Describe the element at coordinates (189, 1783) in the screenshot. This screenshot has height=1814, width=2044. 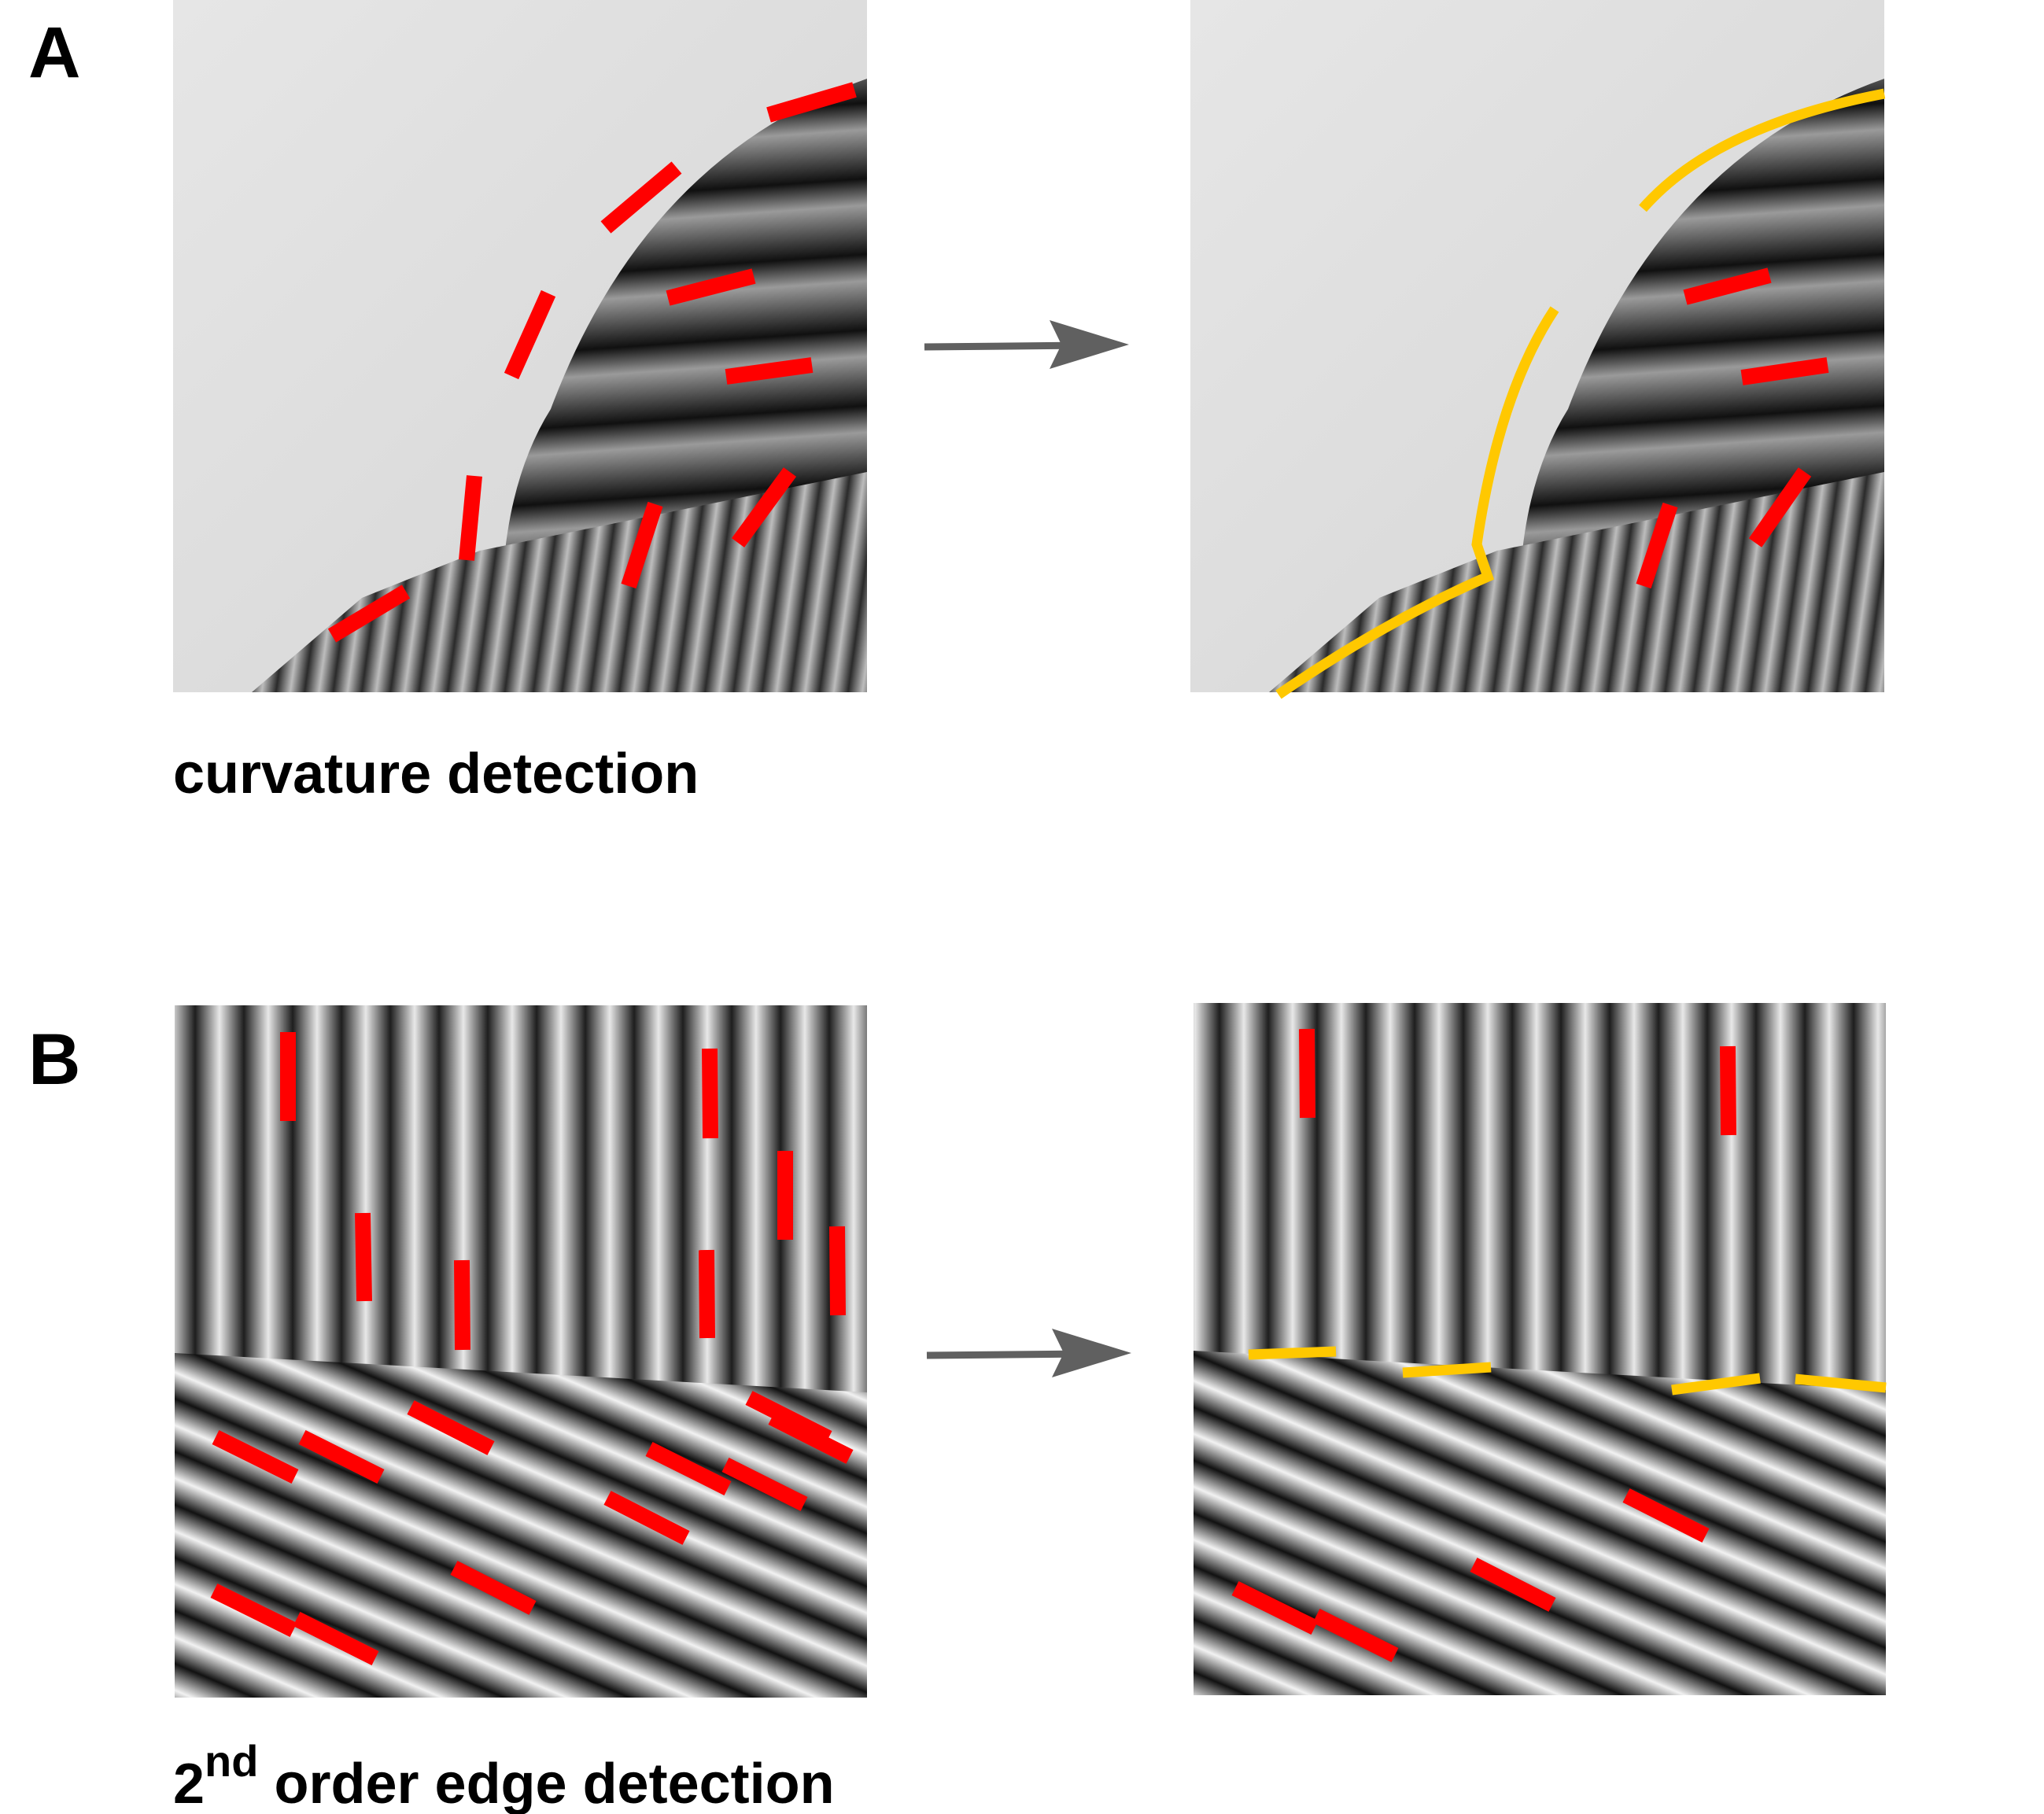
I see `caption-base: 2` at that location.